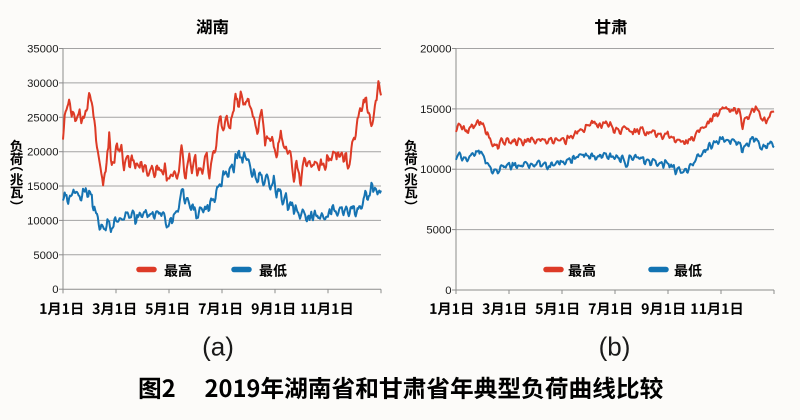 Image resolution: width=800 pixels, height=420 pixels. What do you see at coordinates (42, 50) in the screenshot?
I see `svg-text: 35000` at bounding box center [42, 50].